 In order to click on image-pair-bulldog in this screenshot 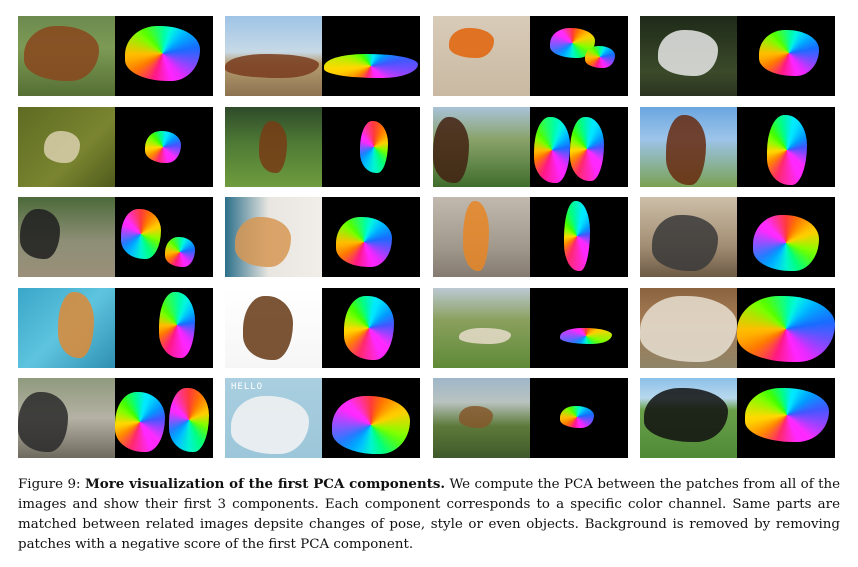, I will do `click(322, 237)`.